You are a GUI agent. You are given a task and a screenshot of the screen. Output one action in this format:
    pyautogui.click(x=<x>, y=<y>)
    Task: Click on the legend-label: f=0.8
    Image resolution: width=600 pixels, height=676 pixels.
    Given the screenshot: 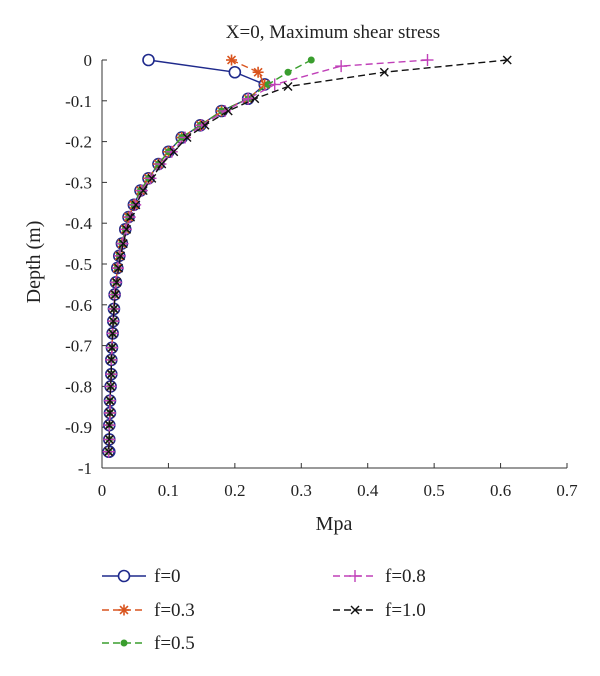 What is the action you would take?
    pyautogui.click(x=405, y=576)
    